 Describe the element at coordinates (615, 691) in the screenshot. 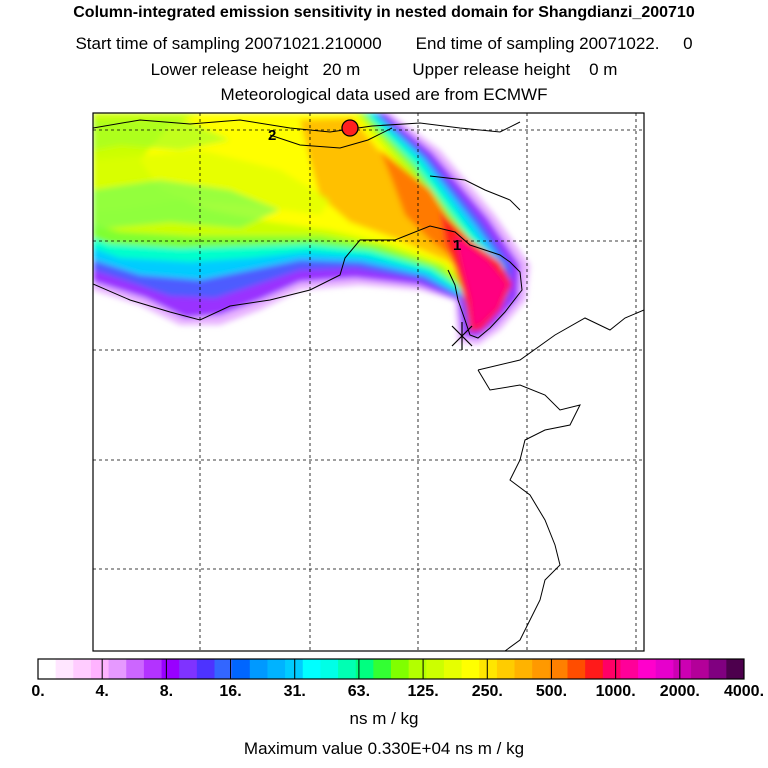

I see `colorbar-tick-label: 1000.` at that location.